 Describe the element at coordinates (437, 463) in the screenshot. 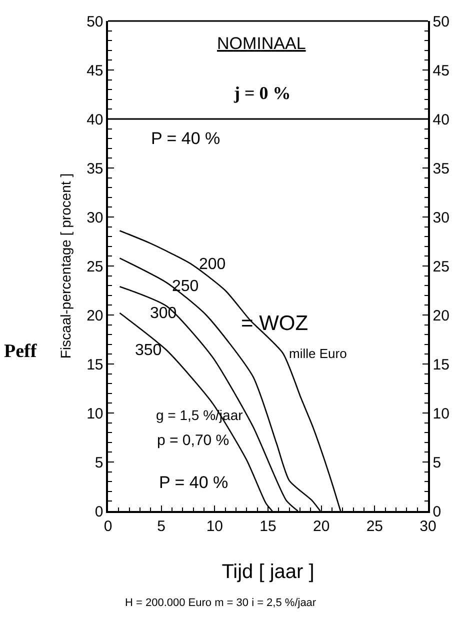

I see `y2-tick-label: 5` at that location.